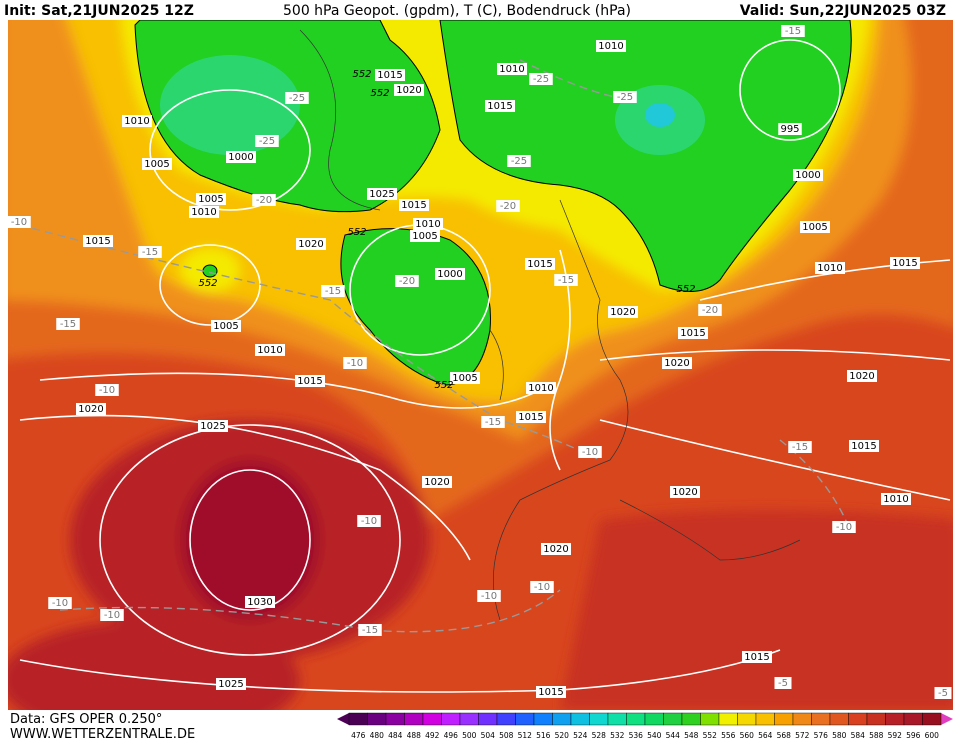 Image resolution: width=959 pixels, height=741 pixels. I want to click on temperature-label: -20, so click(264, 200).